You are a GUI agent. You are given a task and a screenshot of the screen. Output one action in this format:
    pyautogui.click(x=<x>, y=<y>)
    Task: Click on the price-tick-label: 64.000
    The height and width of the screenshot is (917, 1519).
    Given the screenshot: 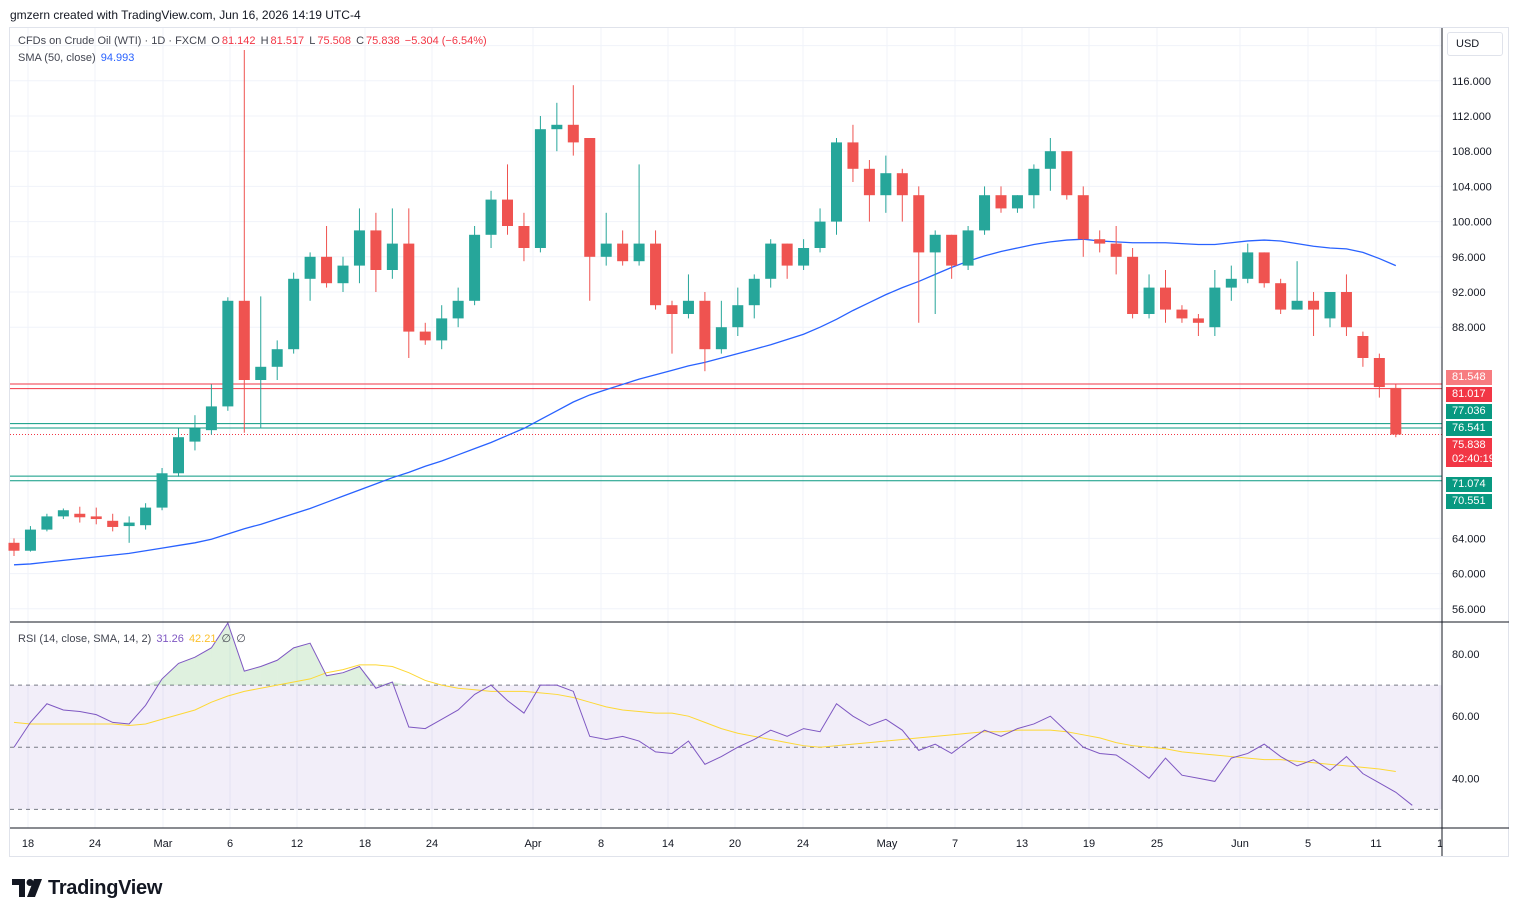 What is the action you would take?
    pyautogui.click(x=1469, y=539)
    